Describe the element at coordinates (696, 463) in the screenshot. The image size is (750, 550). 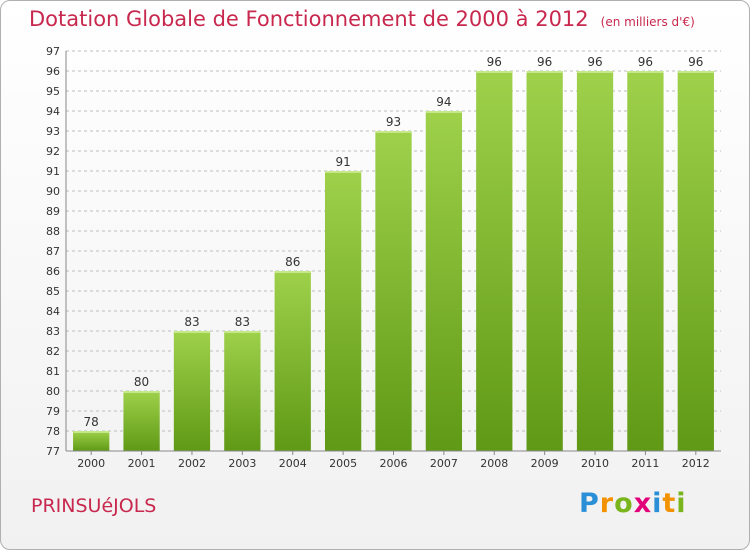
I see `x-tick-label: 2012` at that location.